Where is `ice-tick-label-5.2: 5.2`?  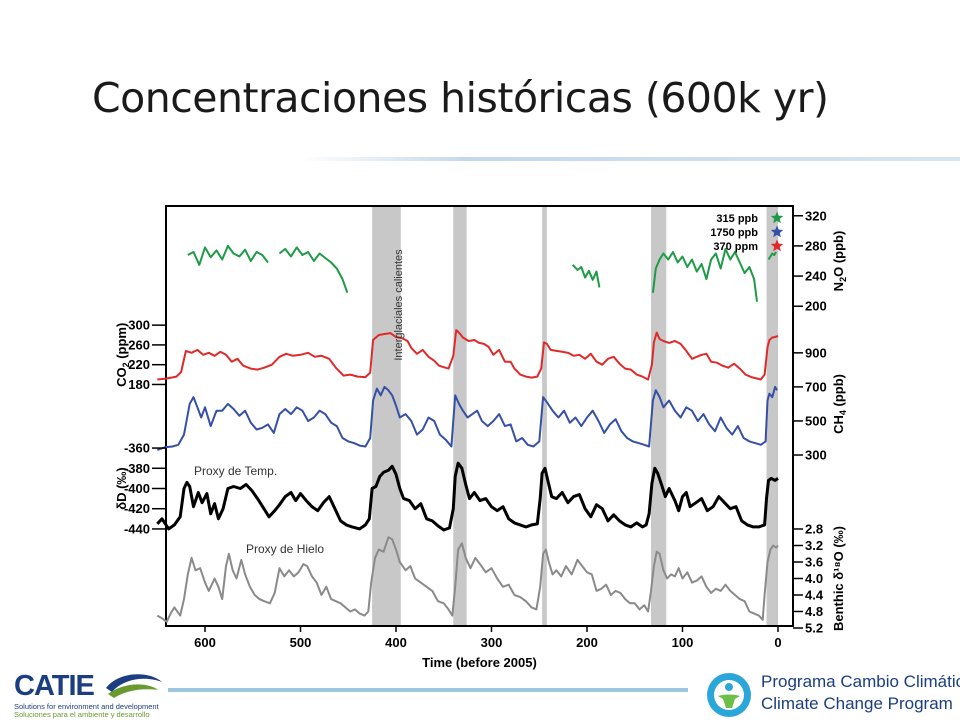 ice-tick-label-5.2: 5.2 is located at coordinates (814, 628).